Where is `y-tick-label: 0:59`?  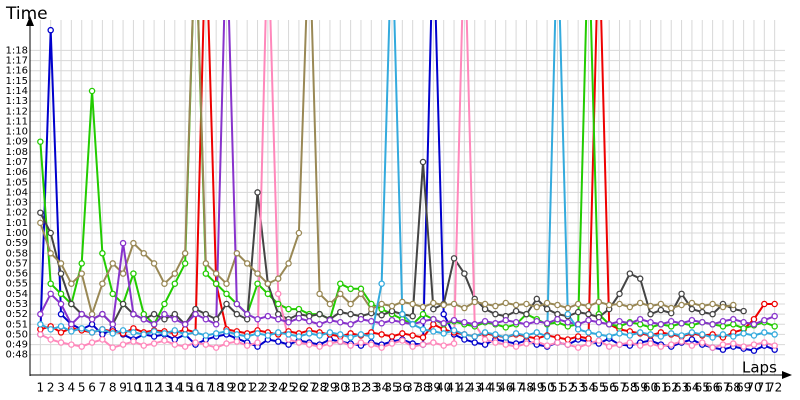 y-tick-label: 0:59 is located at coordinates (17, 243).